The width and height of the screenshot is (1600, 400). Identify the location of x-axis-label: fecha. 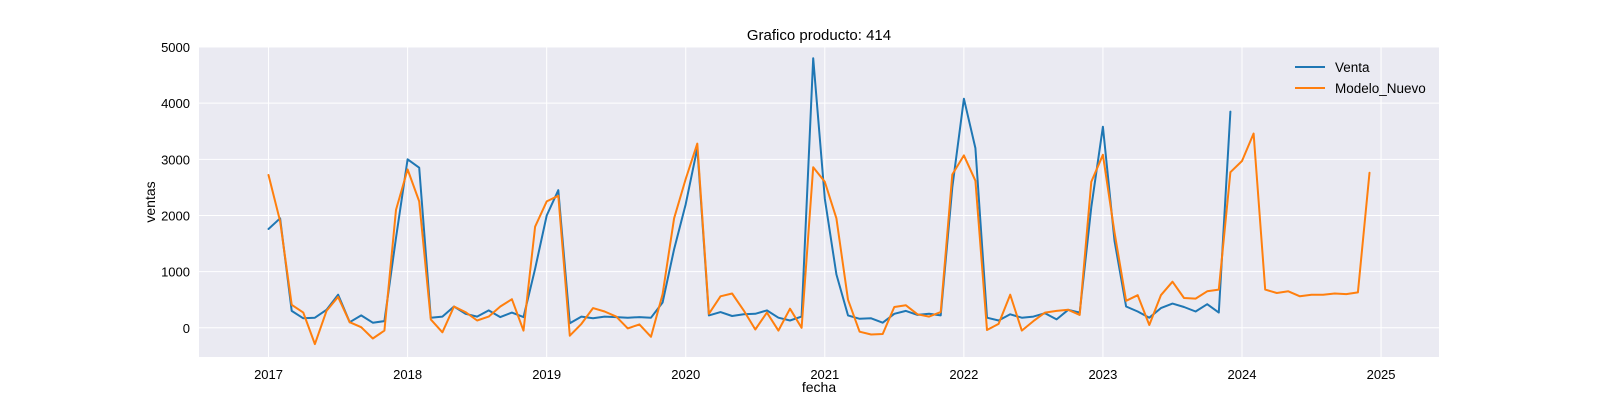
(819, 387).